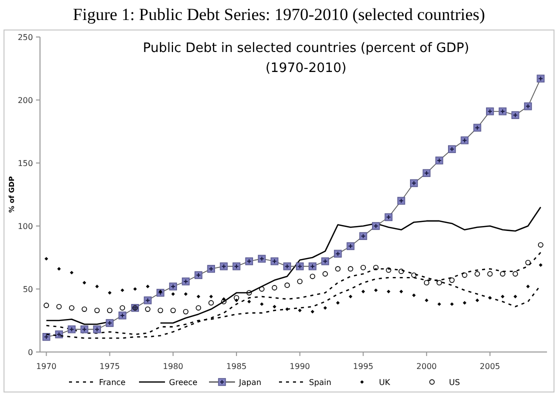 This screenshot has width=558, height=394. I want to click on y-tick-label: 50, so click(27, 289).